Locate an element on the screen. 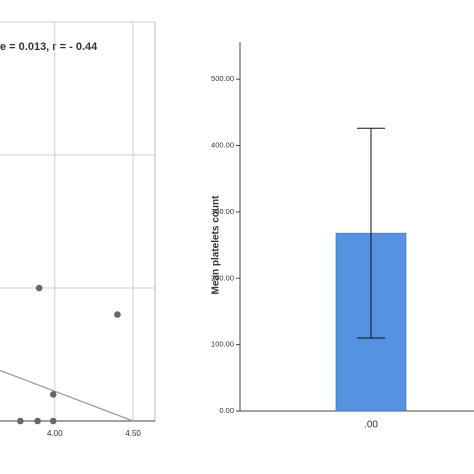 This screenshot has width=474, height=474. y-tick-label: 0.00 is located at coordinates (226, 410).